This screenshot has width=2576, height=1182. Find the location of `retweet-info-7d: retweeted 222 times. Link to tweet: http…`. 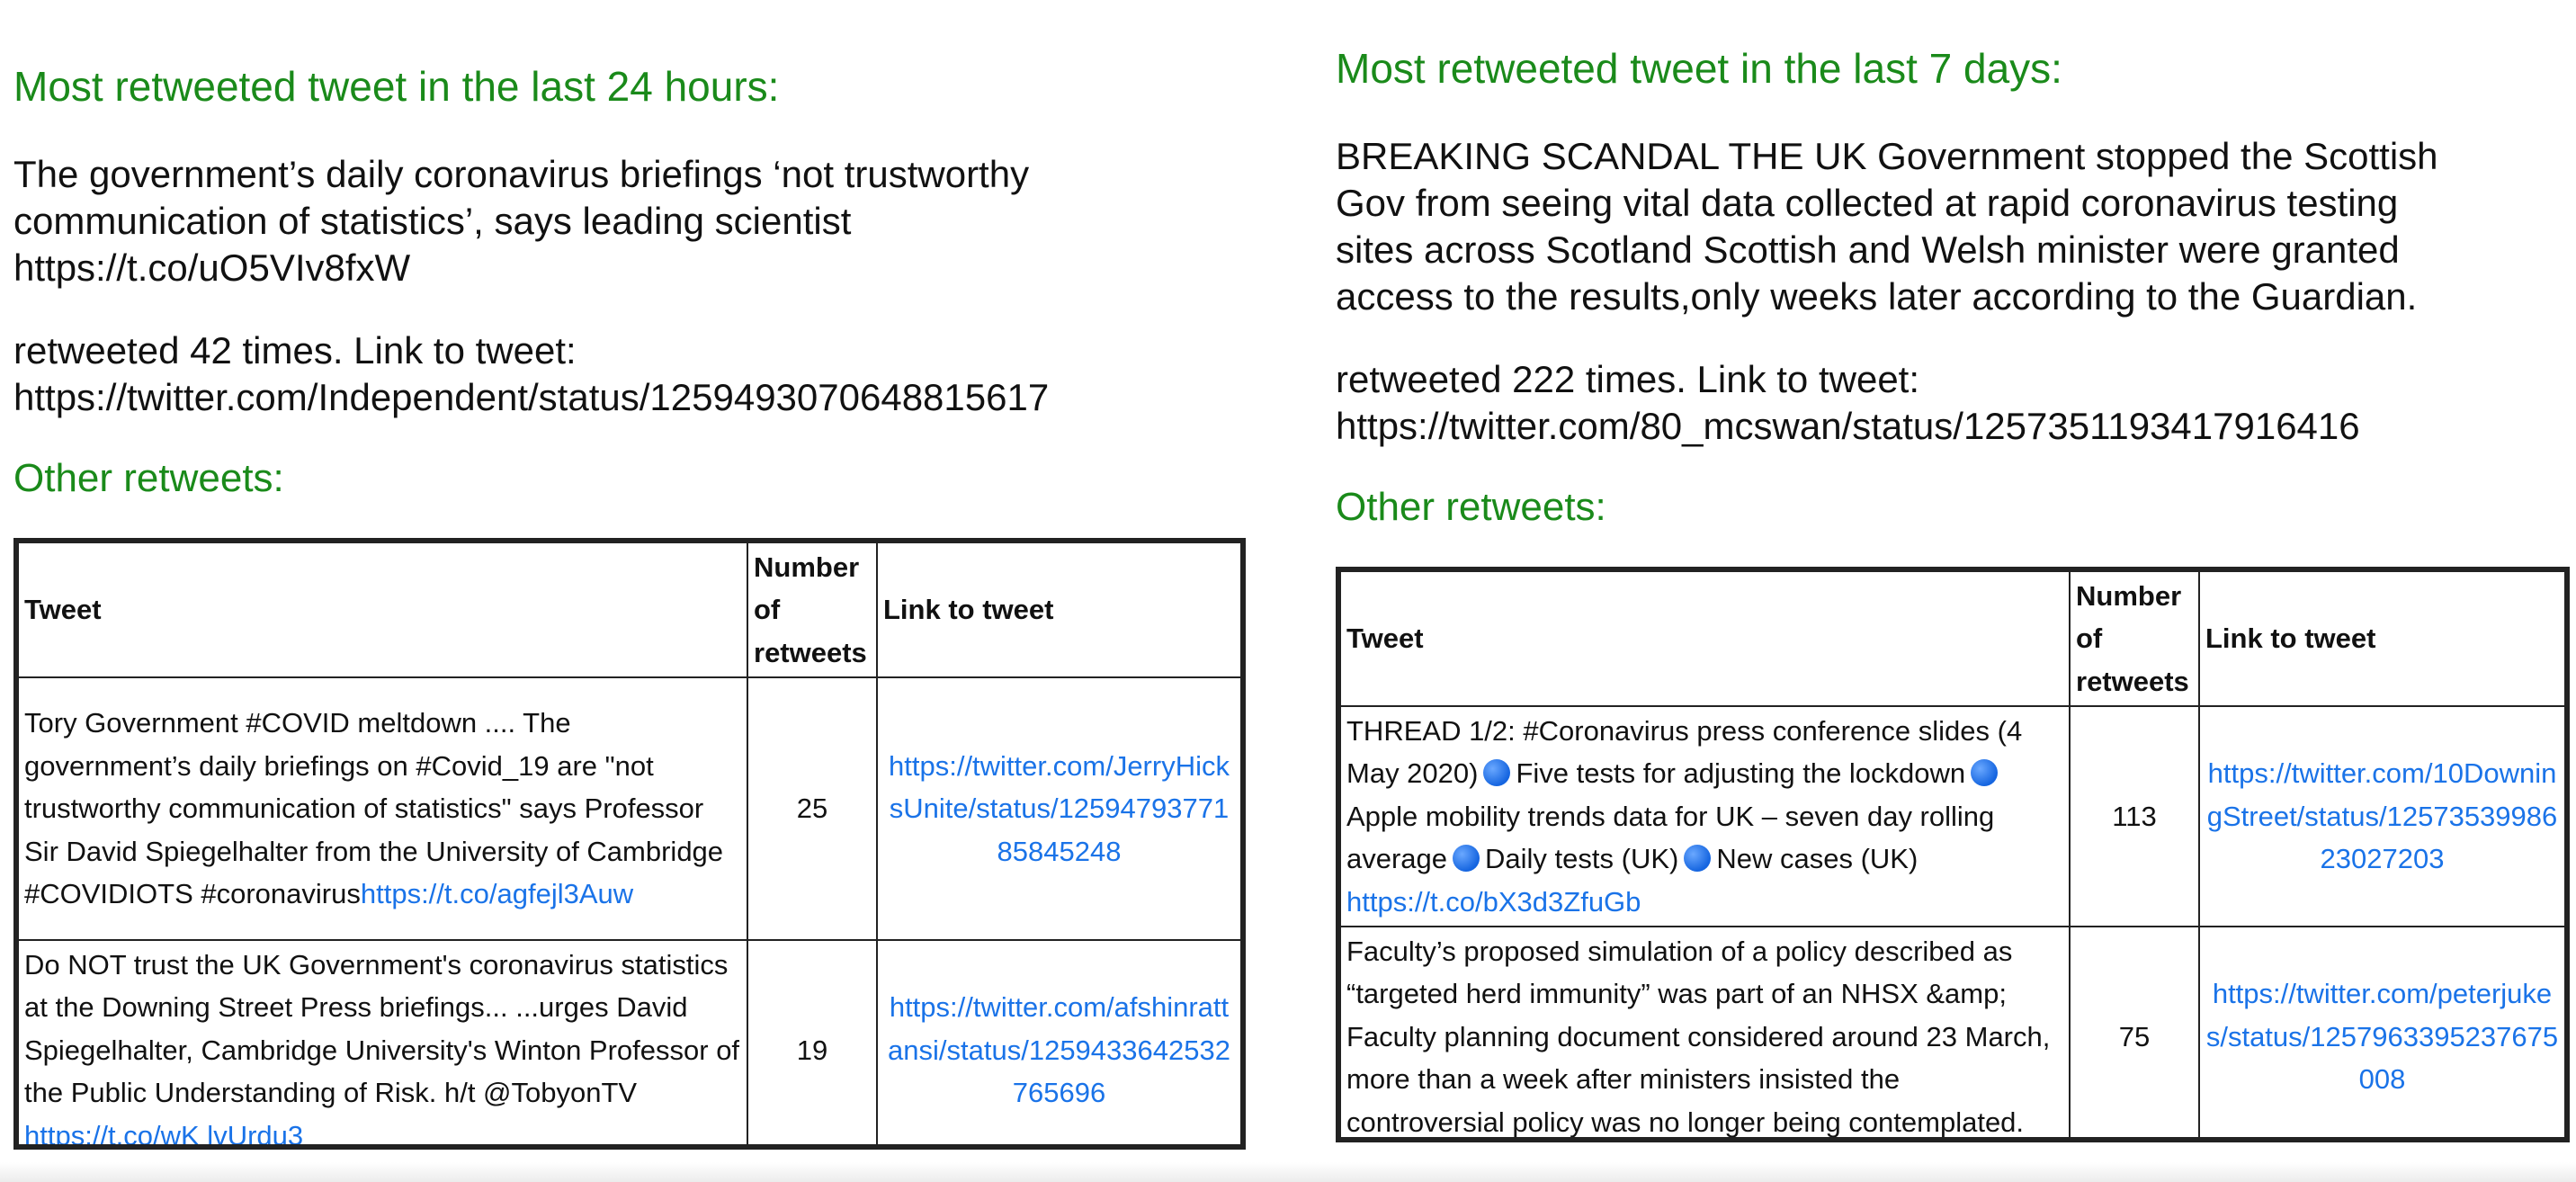

retweet-info-7d: retweeted 222 times. Link to tweet: http… is located at coordinates (1848, 403).